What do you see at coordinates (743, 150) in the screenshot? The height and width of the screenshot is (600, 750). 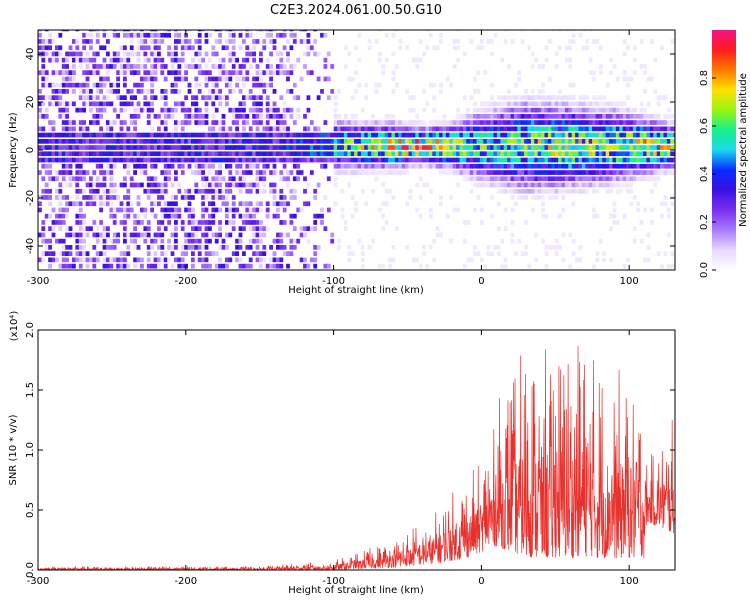 I see `colorbar-label: Normalized spectral amplitude` at bounding box center [743, 150].